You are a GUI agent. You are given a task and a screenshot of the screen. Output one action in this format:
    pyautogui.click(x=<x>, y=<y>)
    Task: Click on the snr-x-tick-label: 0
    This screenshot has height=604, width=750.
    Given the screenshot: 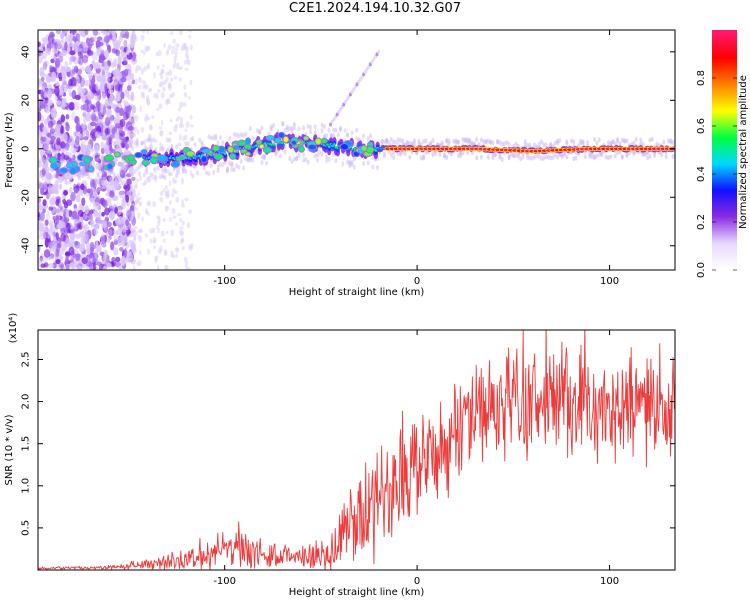 What is the action you would take?
    pyautogui.click(x=417, y=581)
    